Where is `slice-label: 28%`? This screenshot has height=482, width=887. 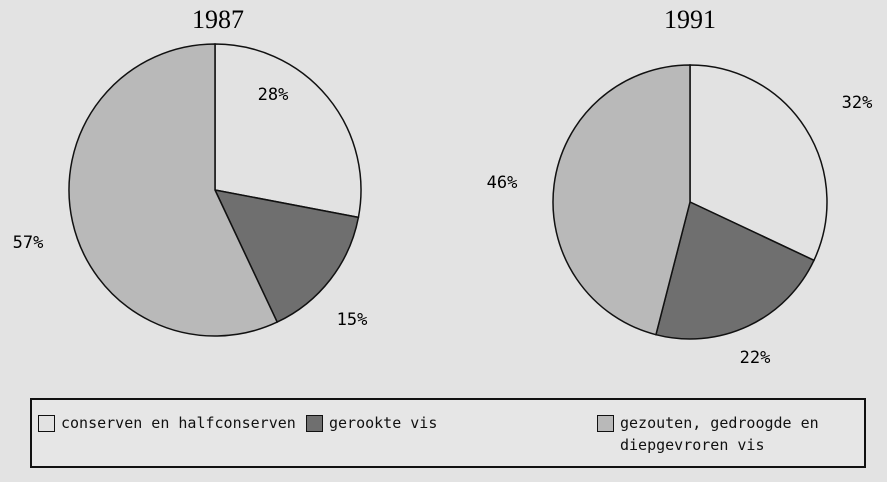
slice-label: 28% is located at coordinates (273, 95).